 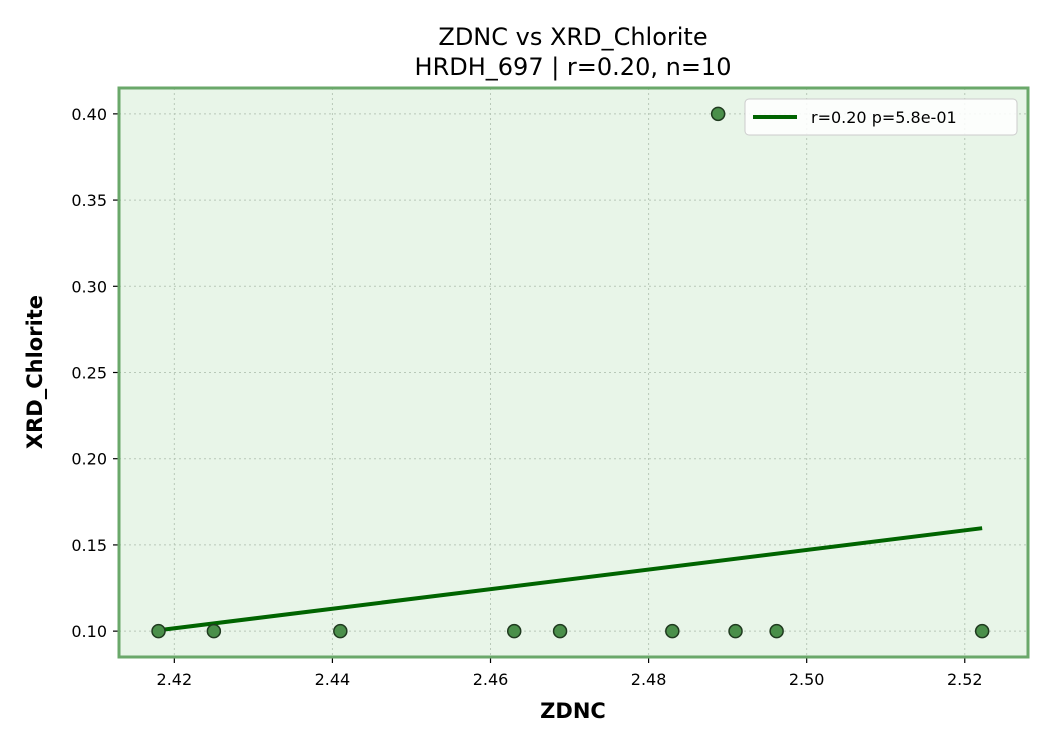 I want to click on x-tick-label: 2.50, so click(x=807, y=679).